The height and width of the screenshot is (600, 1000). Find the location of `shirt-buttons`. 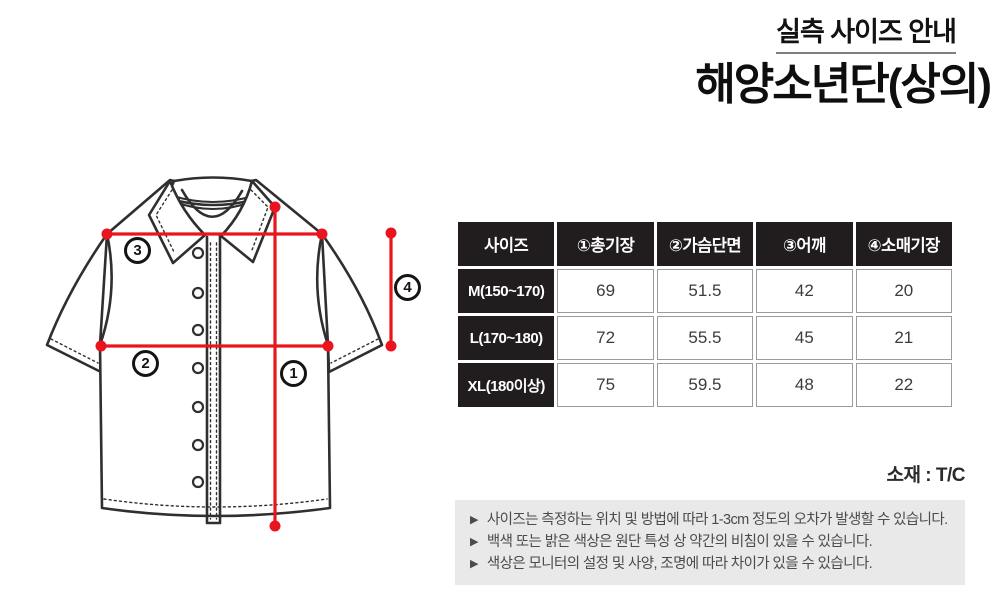

shirt-buttons is located at coordinates (198, 367).